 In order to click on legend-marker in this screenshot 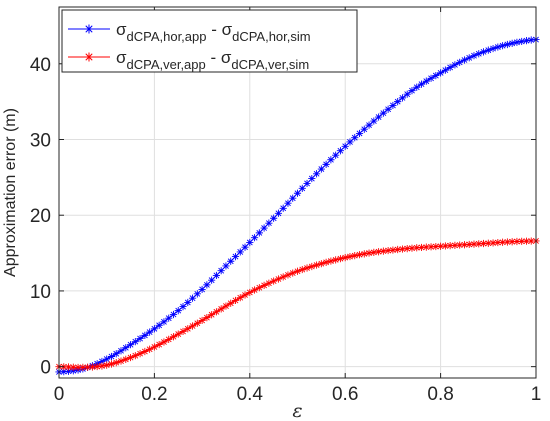, I will do `click(89, 57)`.